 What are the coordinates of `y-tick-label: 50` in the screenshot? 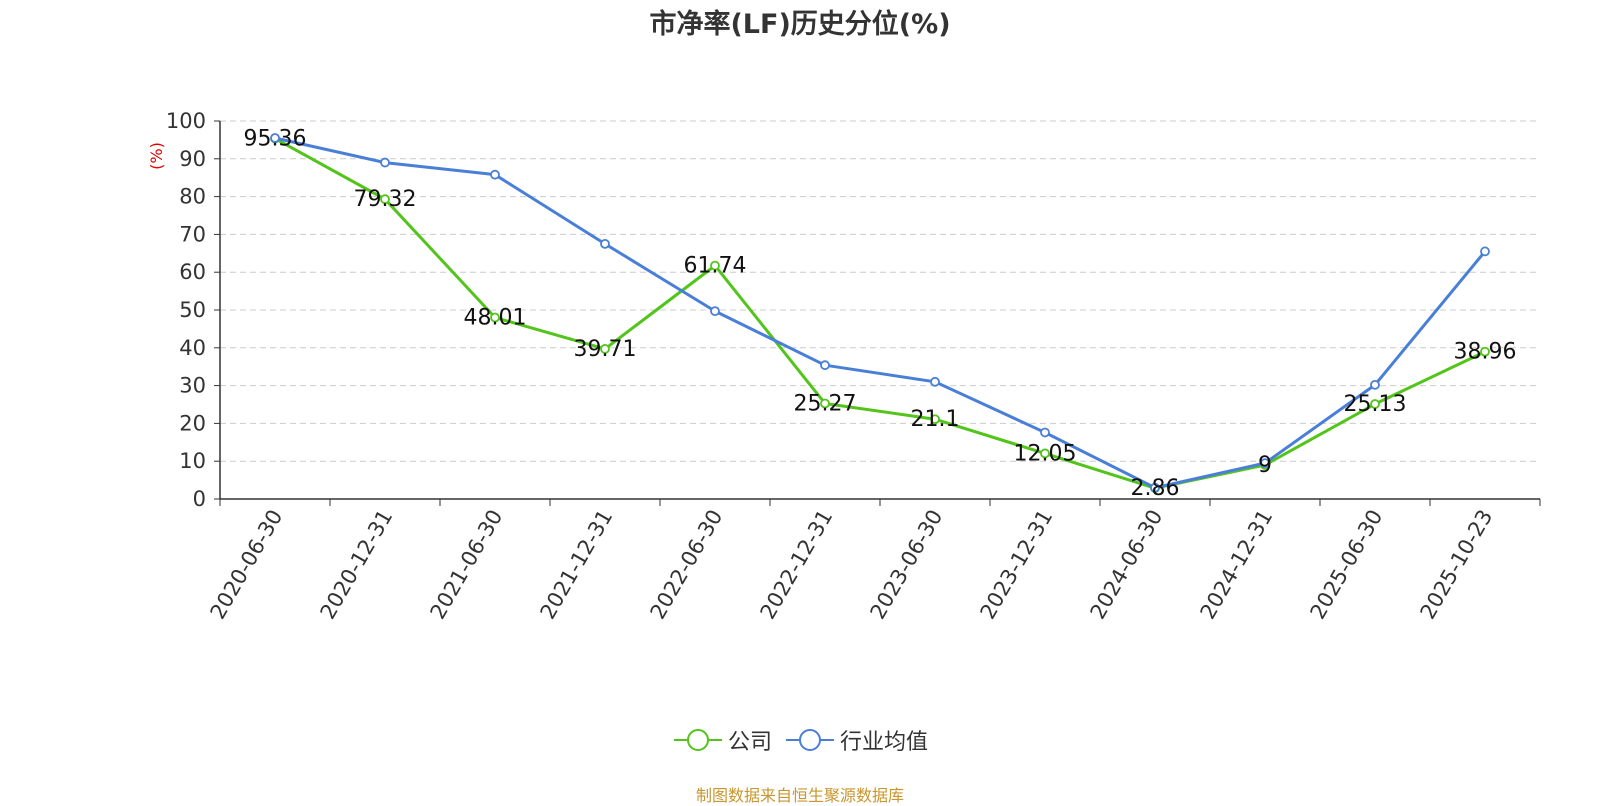 It's located at (192, 310).